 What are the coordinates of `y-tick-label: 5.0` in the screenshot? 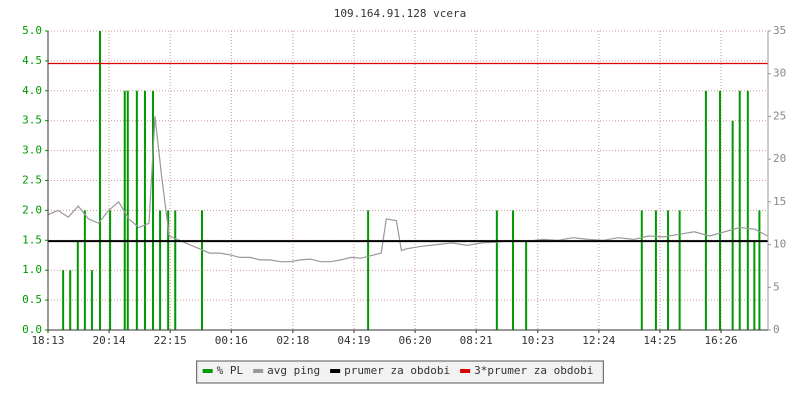 It's located at (32, 30).